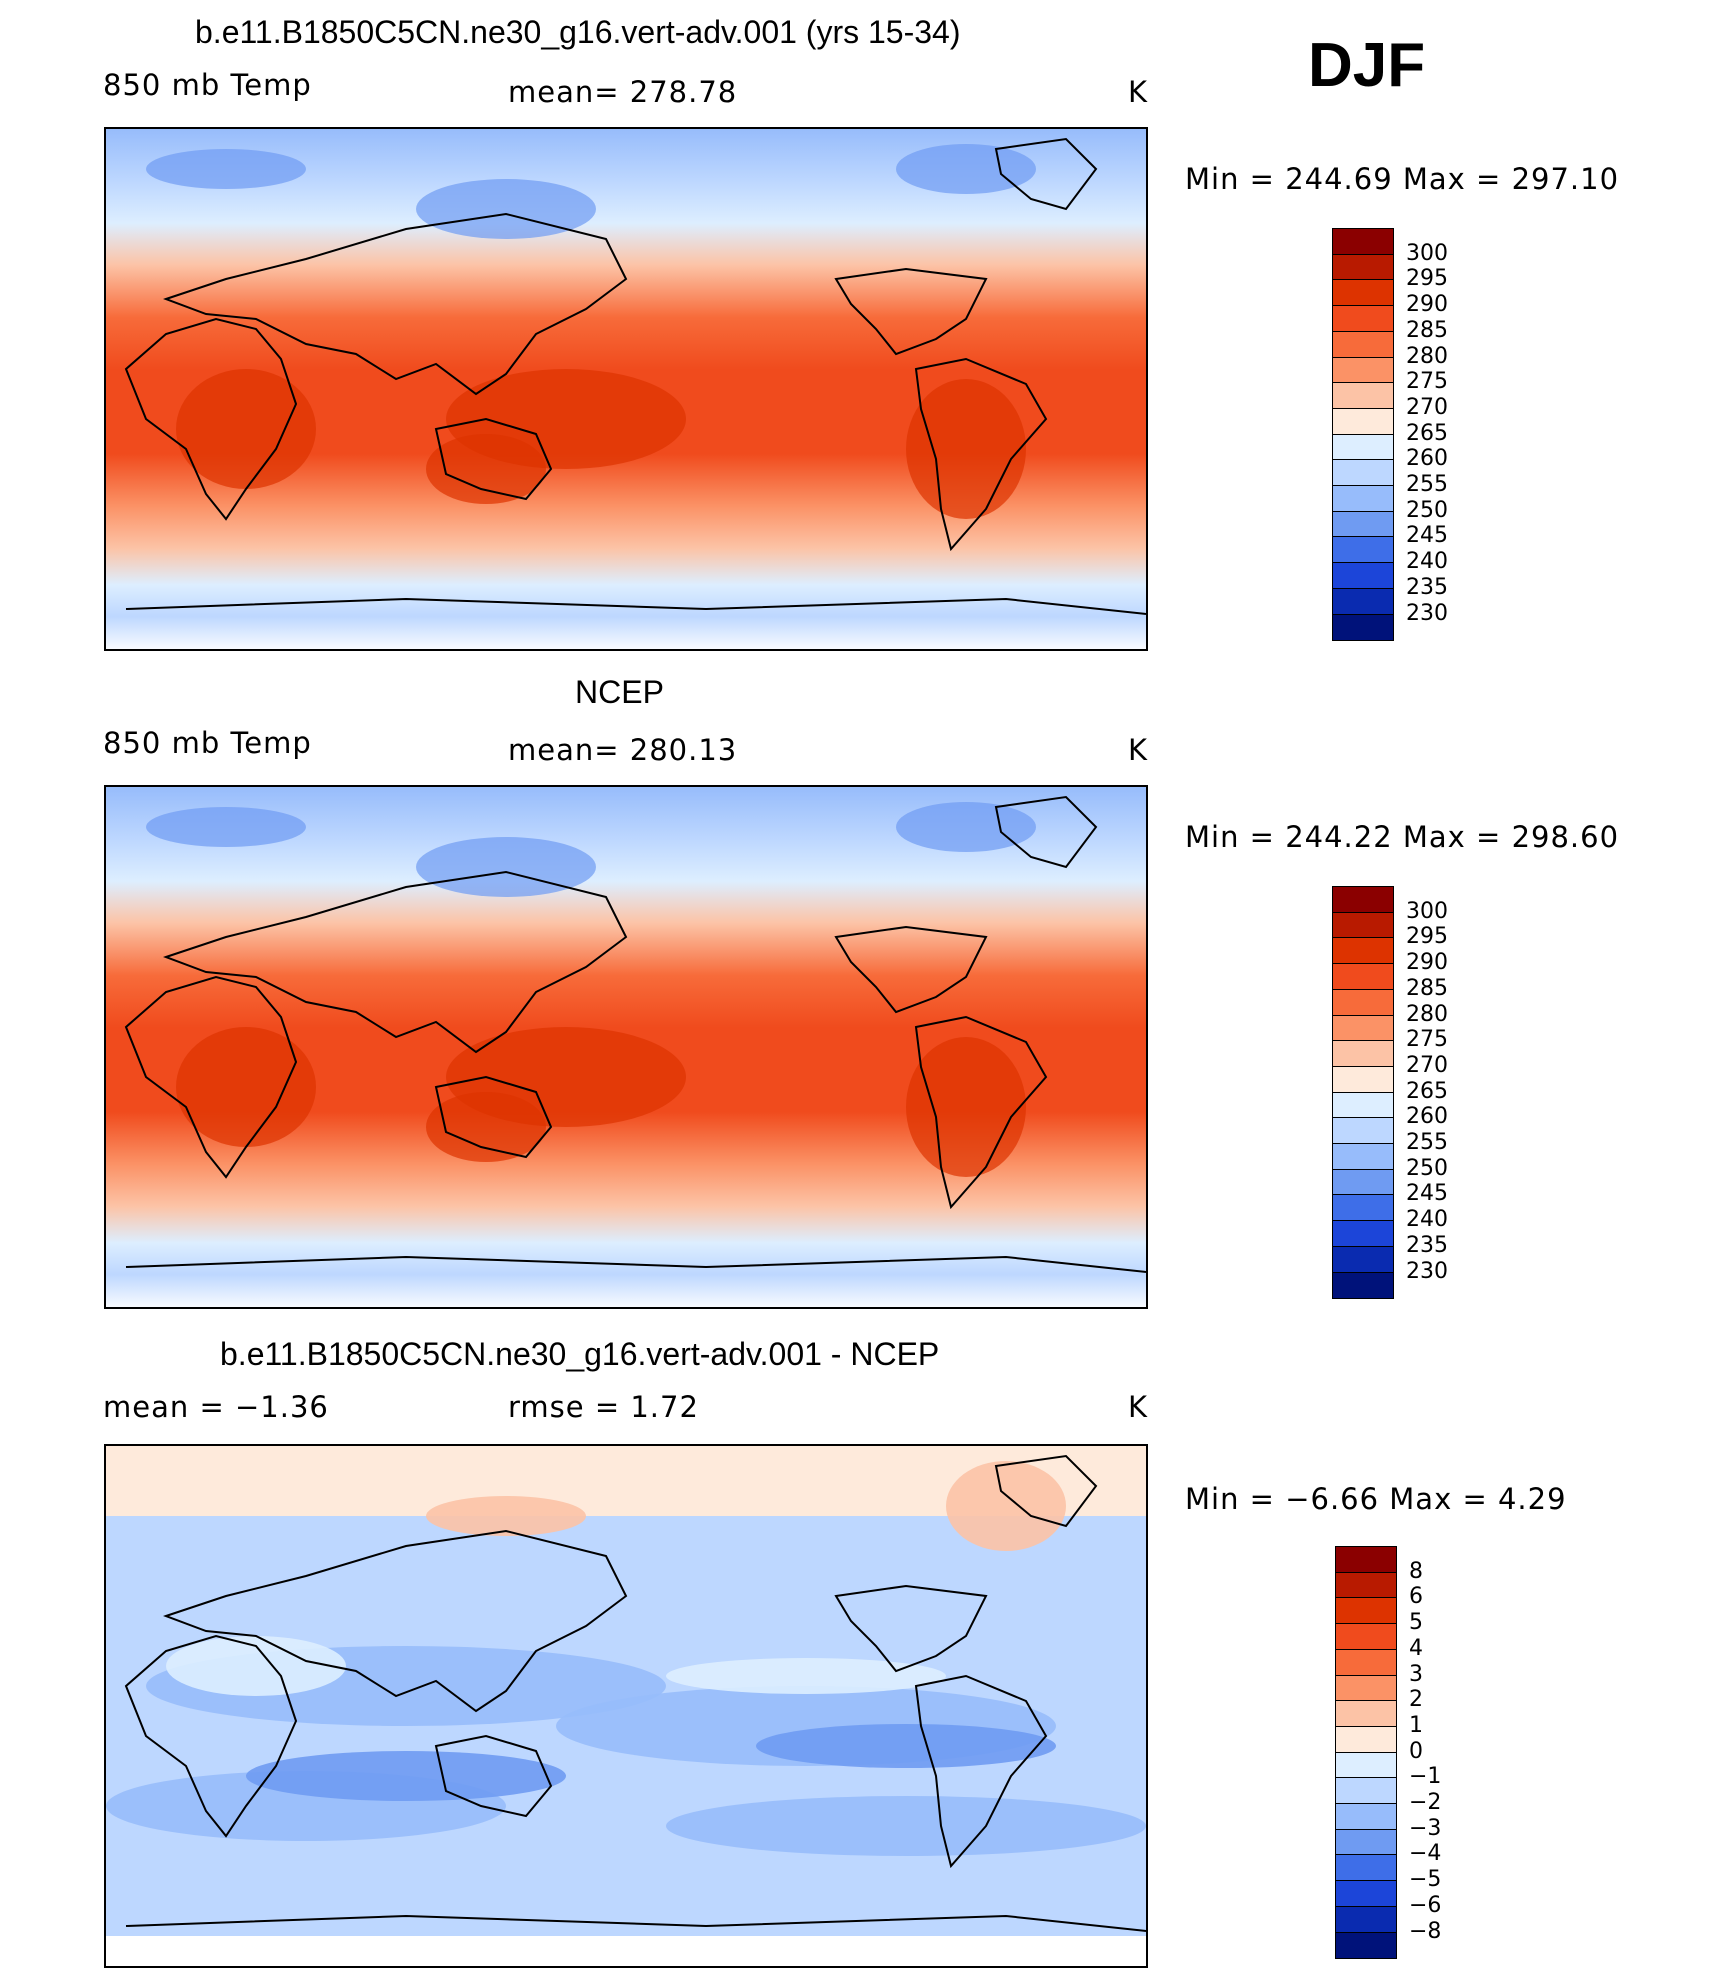  What do you see at coordinates (1376, 1499) in the screenshot?
I see `panel-3-minmax: Min = −6.66 Max = 4.29` at bounding box center [1376, 1499].